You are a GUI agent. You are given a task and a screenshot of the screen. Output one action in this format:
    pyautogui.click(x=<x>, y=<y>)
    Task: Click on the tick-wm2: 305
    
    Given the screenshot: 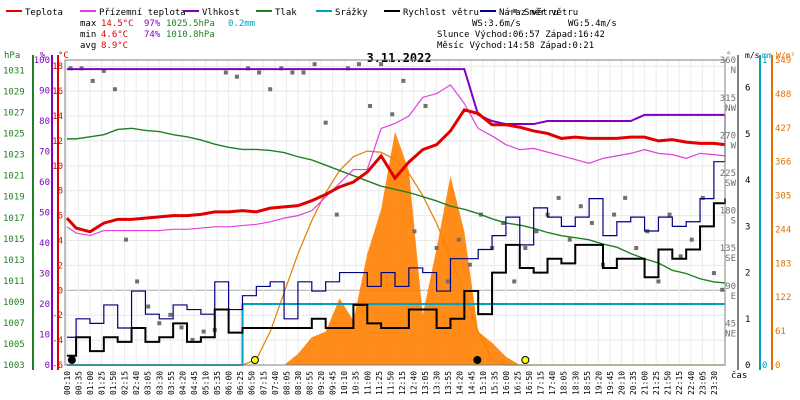 What is the action you would take?
    pyautogui.click(x=783, y=197)
    